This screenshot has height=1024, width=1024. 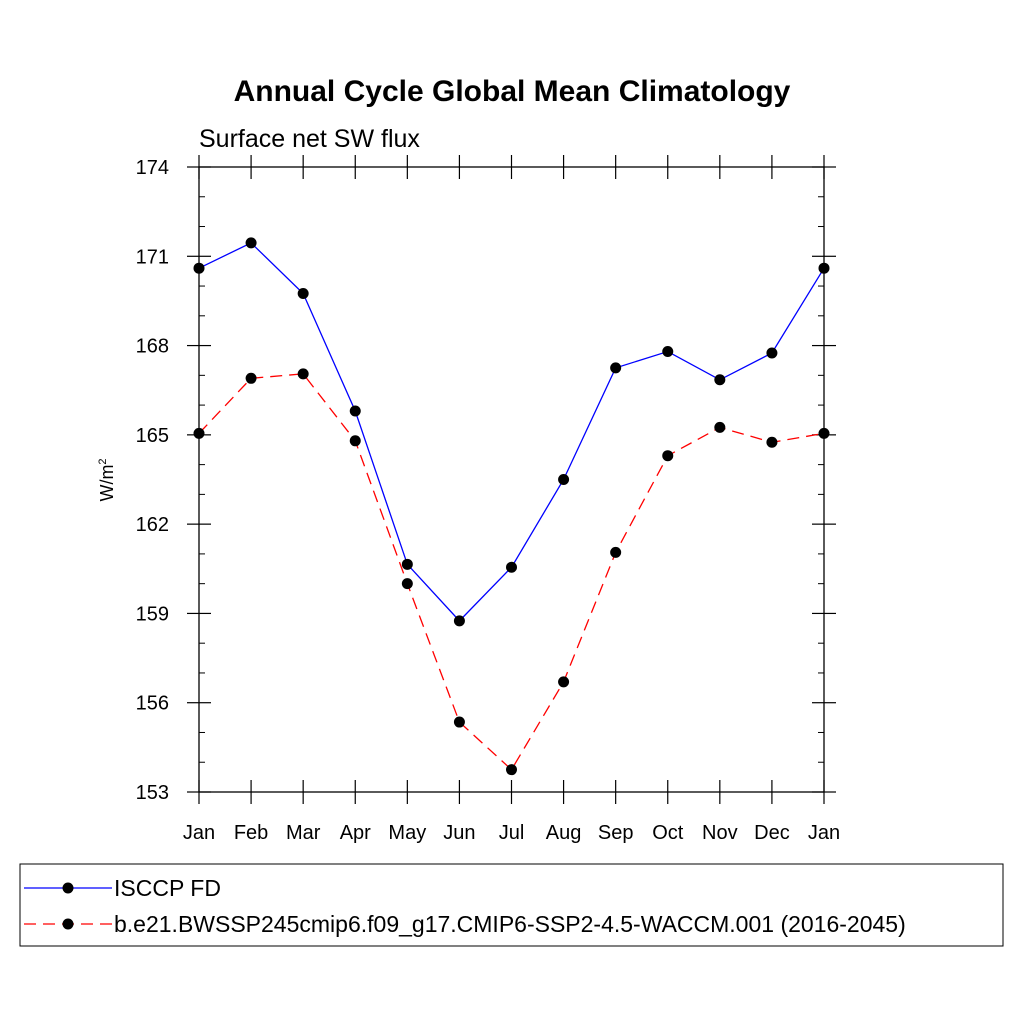 What do you see at coordinates (512, 91) in the screenshot?
I see `chart-title: Annual Cycle Global Mean Climatology` at bounding box center [512, 91].